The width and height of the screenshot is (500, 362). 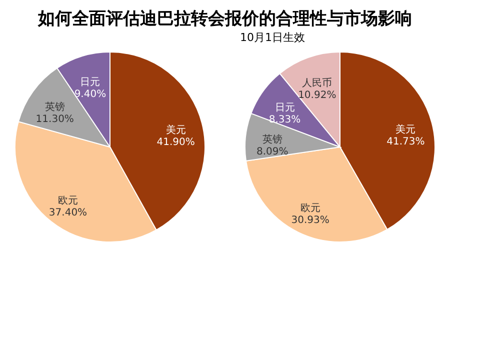 I want to click on data-label: 37.40%, so click(x=68, y=212).